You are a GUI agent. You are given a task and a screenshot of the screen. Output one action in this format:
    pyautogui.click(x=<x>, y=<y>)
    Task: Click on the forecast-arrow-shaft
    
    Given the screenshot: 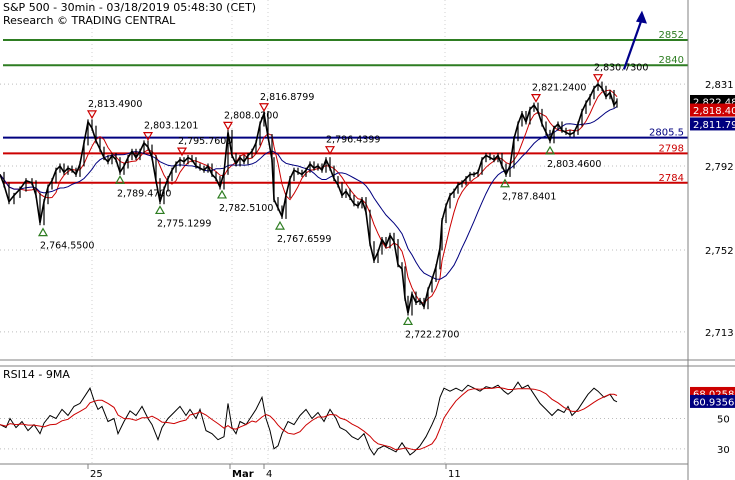 What is the action you would take?
    pyautogui.click(x=633, y=44)
    